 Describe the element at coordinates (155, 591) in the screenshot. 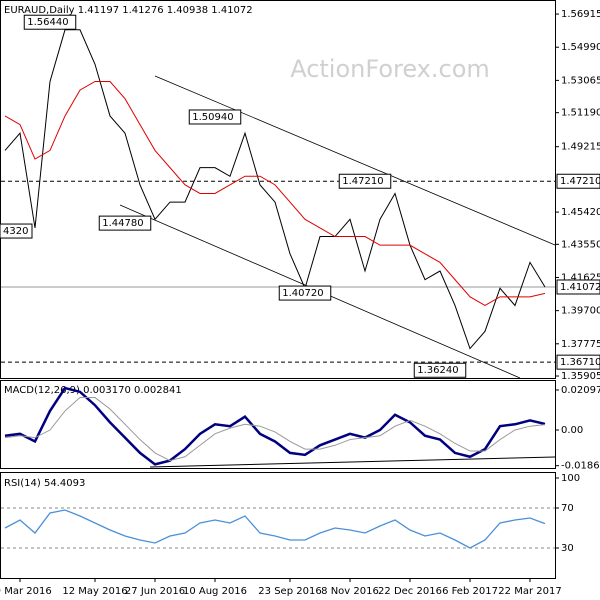

I see `x-tick-label: 27 Jun 2016` at that location.